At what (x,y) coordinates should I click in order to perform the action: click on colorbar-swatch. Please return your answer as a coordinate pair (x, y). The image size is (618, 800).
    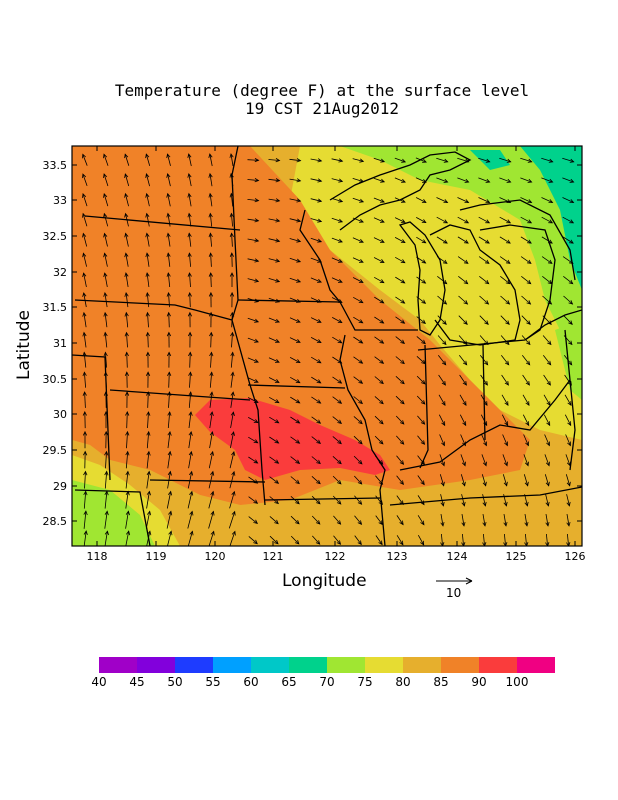
    Looking at the image, I should click on (308, 665).